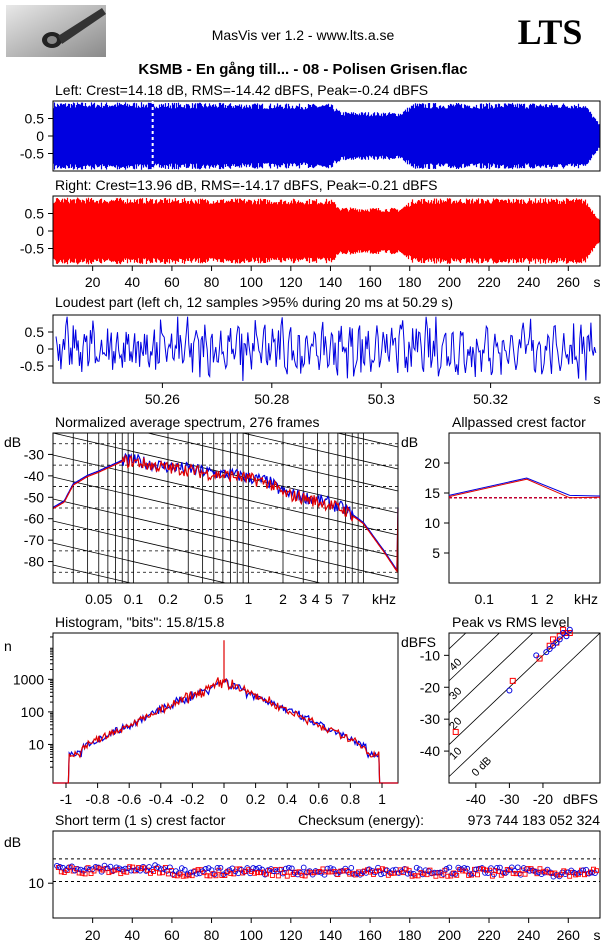 The image size is (606, 946). I want to click on spectrum-yaxis: -30 -40 -50 -60 -70 -80, so click(38, 508).